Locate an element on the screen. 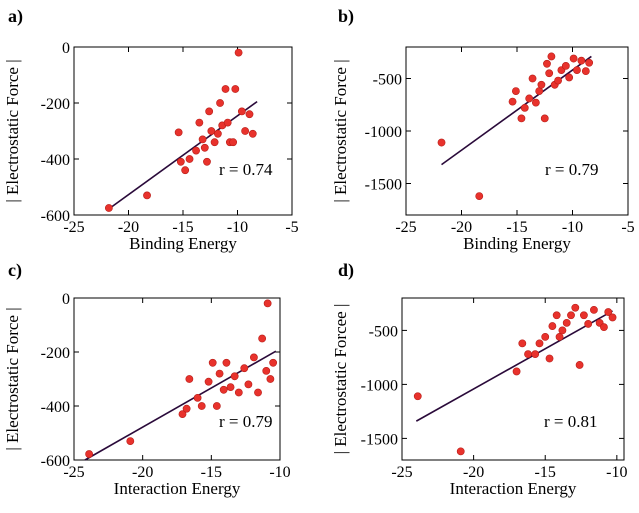  correlation-label: r = 0.74 is located at coordinates (246, 169).